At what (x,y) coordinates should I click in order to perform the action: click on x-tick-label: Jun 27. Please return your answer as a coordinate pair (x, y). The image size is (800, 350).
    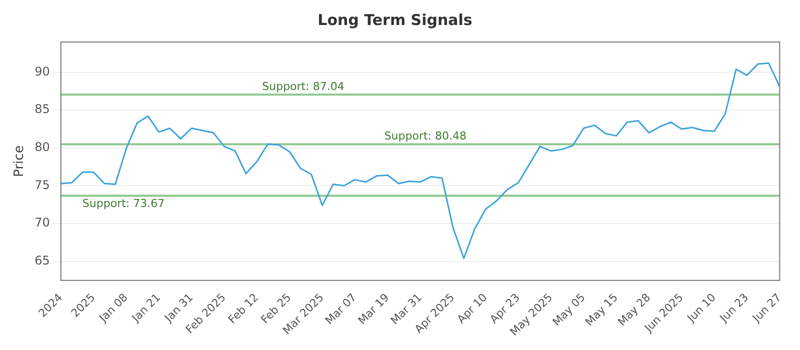
    Looking at the image, I should click on (766, 308).